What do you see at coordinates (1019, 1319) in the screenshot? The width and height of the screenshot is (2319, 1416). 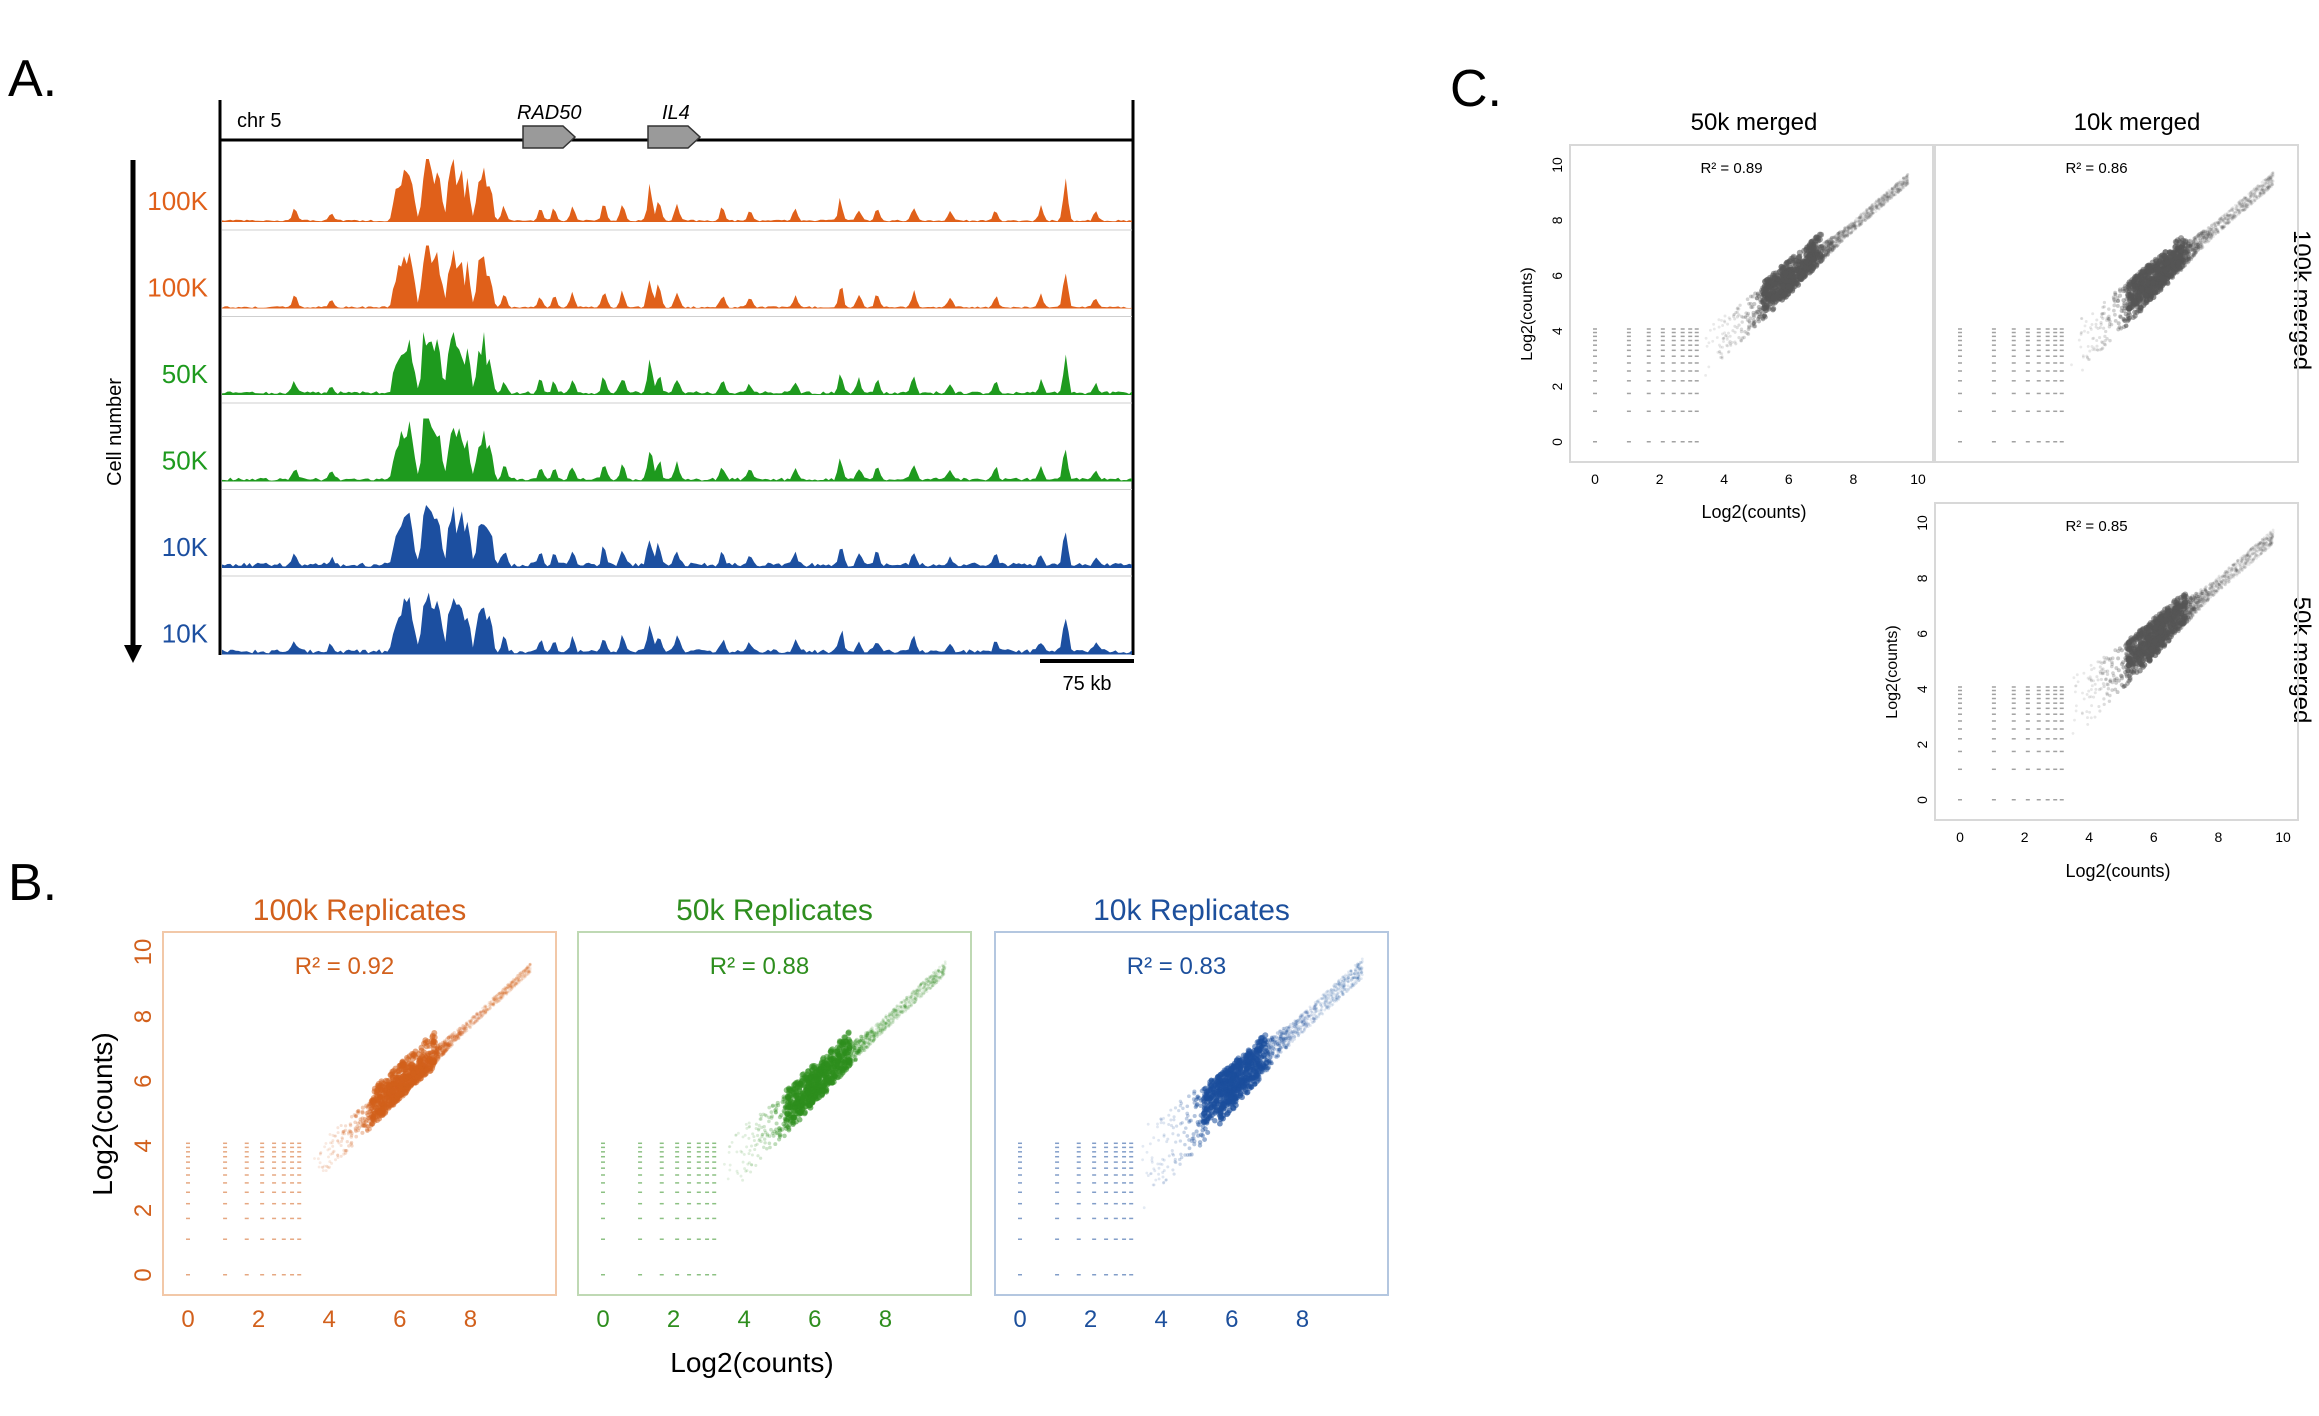 I see `x-tick-label: 0` at bounding box center [1019, 1319].